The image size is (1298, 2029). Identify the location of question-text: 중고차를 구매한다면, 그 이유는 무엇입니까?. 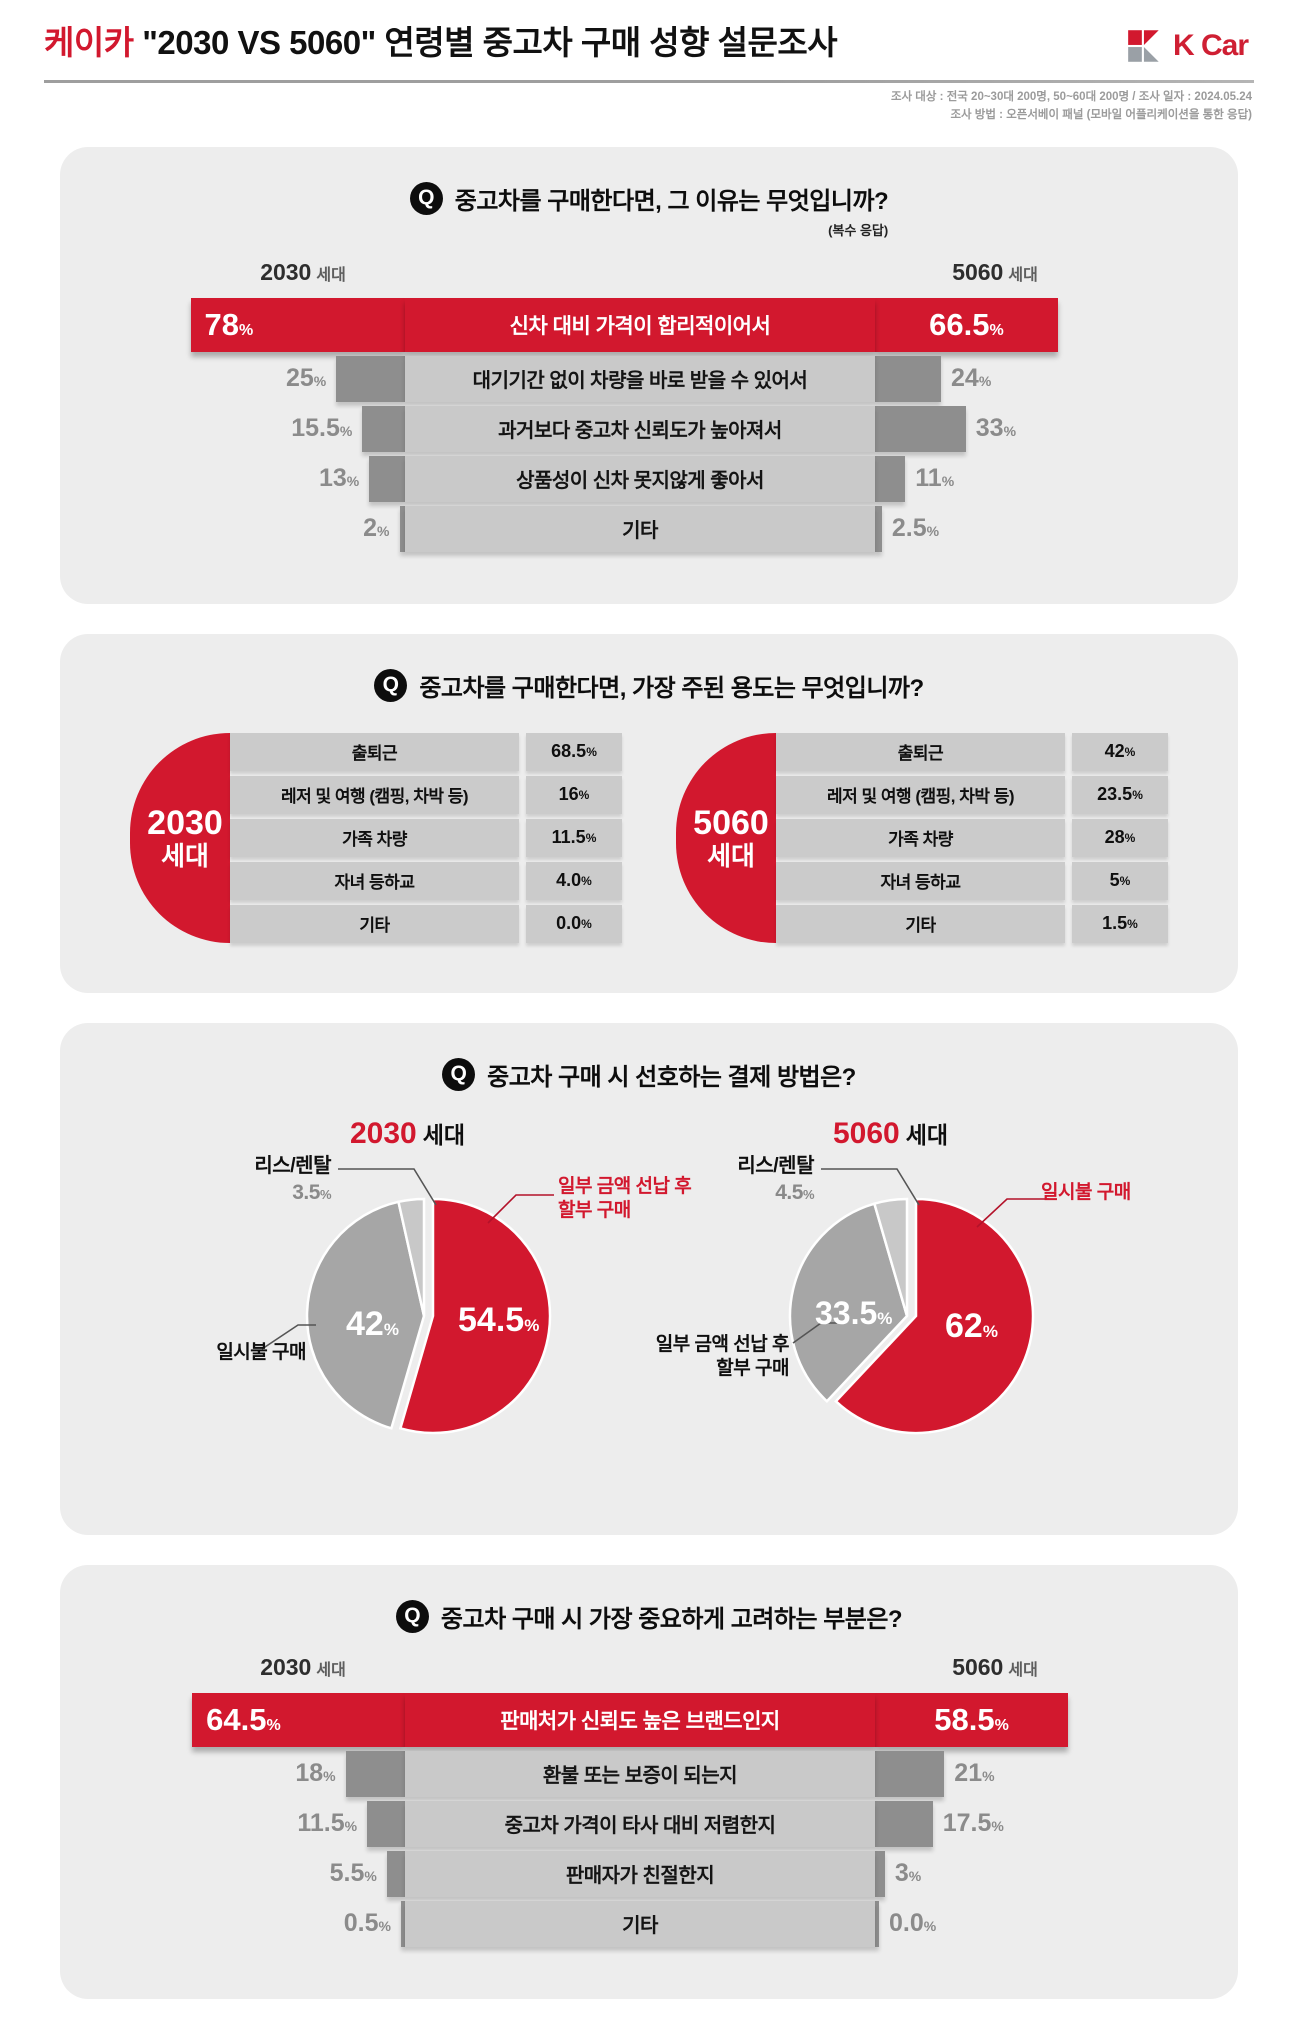
(671, 201).